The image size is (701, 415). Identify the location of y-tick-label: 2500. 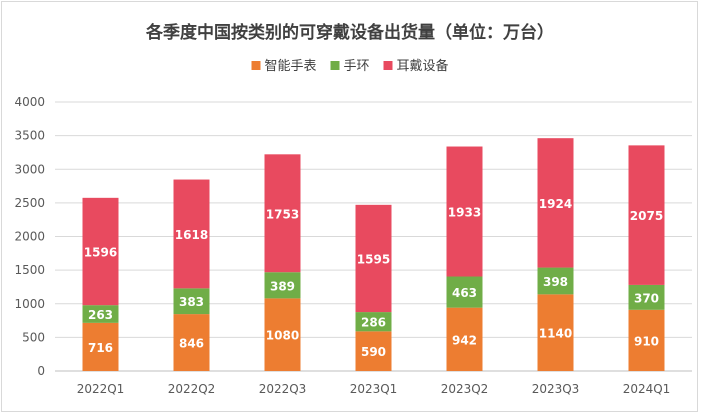
(29, 203).